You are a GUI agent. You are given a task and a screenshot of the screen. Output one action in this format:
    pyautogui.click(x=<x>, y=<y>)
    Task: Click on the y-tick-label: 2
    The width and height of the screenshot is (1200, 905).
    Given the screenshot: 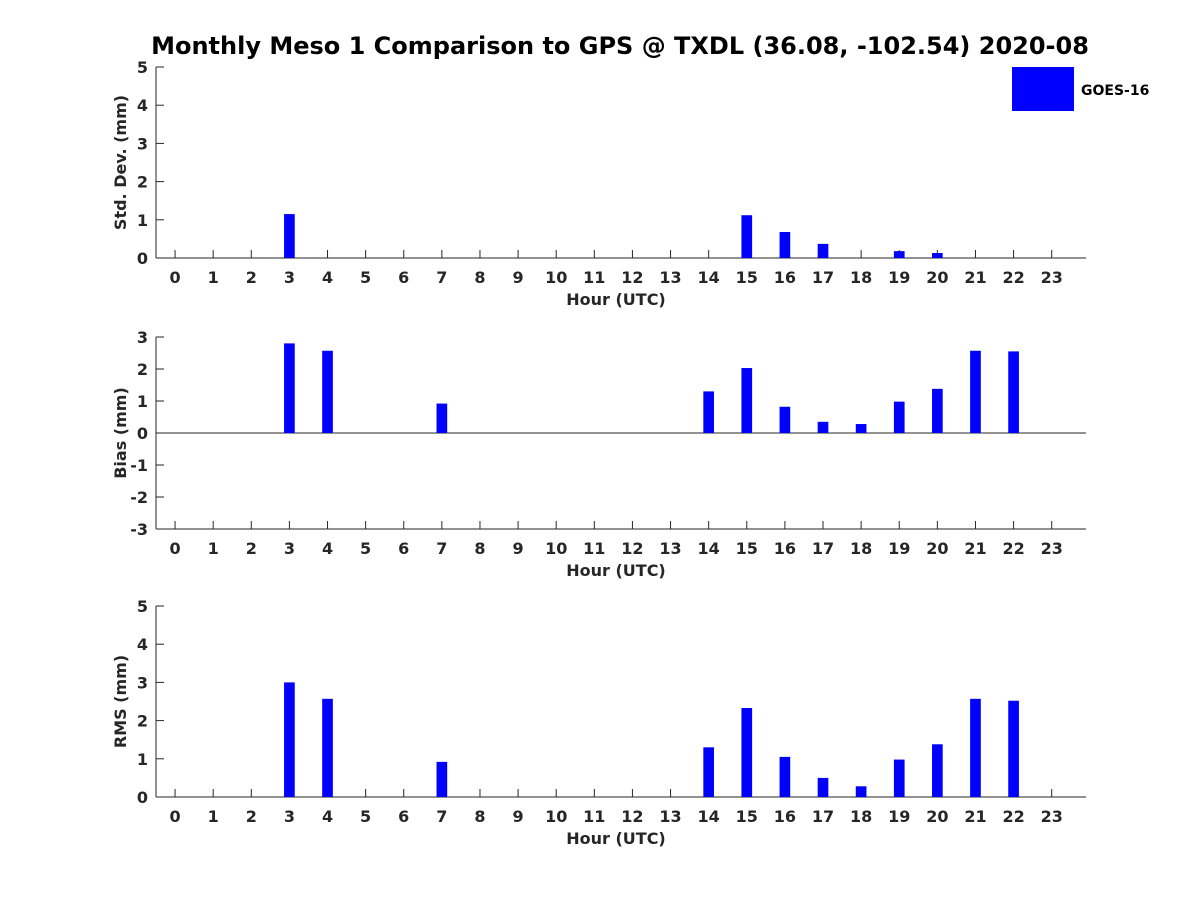 What is the action you would take?
    pyautogui.click(x=142, y=182)
    